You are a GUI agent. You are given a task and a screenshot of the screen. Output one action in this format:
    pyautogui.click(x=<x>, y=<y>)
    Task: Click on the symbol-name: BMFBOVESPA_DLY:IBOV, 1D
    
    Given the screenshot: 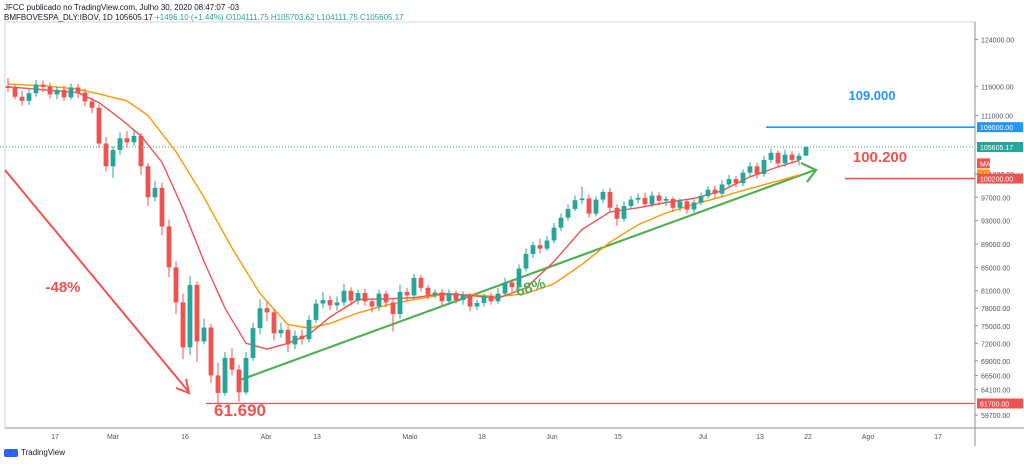 What is the action you would take?
    pyautogui.click(x=58, y=17)
    